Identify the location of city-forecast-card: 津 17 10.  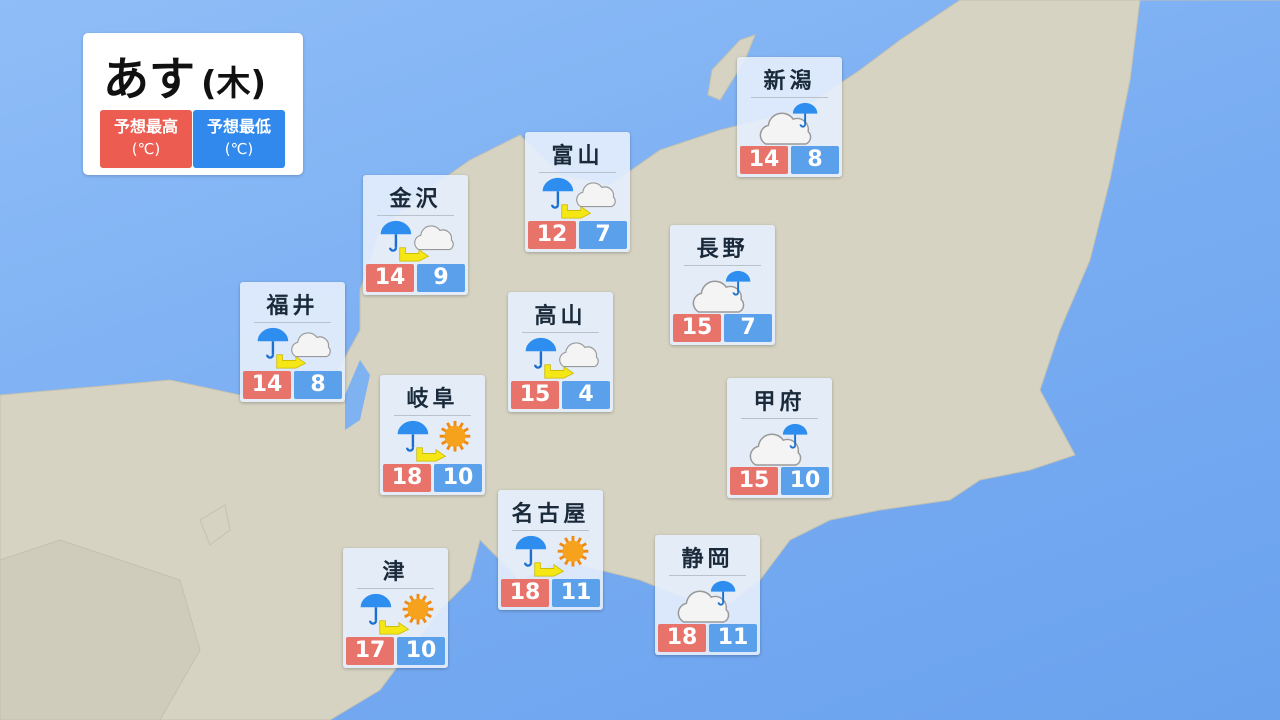
(395, 608).